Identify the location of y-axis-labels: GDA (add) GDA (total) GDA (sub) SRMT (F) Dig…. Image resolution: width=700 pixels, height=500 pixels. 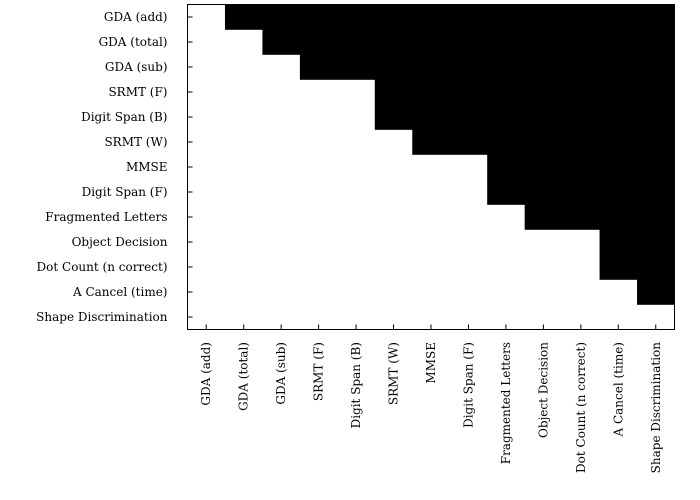
(102, 167).